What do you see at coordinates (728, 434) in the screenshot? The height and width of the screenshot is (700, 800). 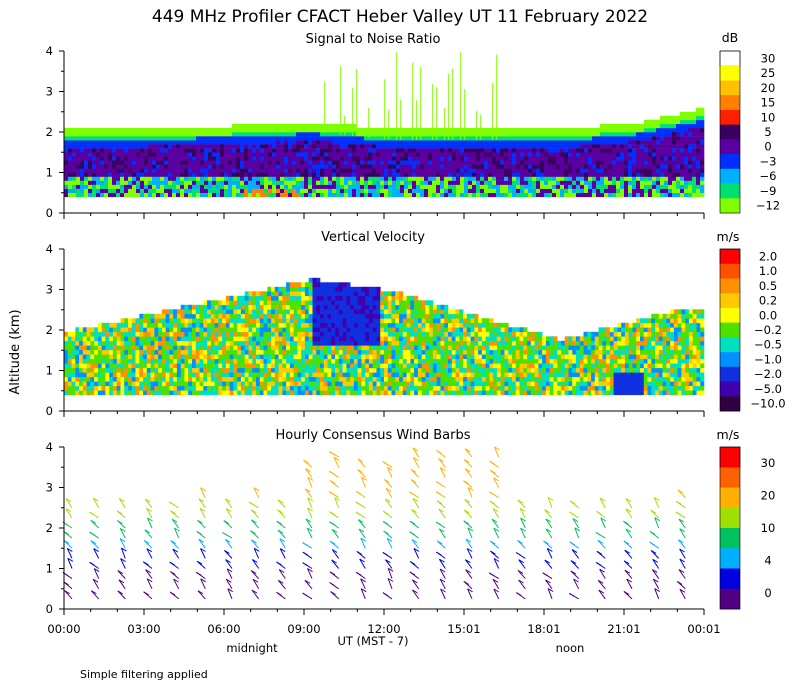 I see `unit-winds: m/s` at bounding box center [728, 434].